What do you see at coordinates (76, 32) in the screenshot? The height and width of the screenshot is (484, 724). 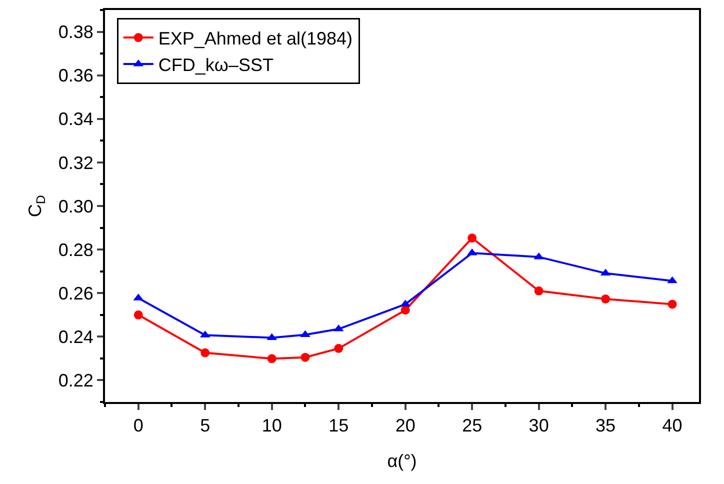 I see `y-tick-label: 0.38` at bounding box center [76, 32].